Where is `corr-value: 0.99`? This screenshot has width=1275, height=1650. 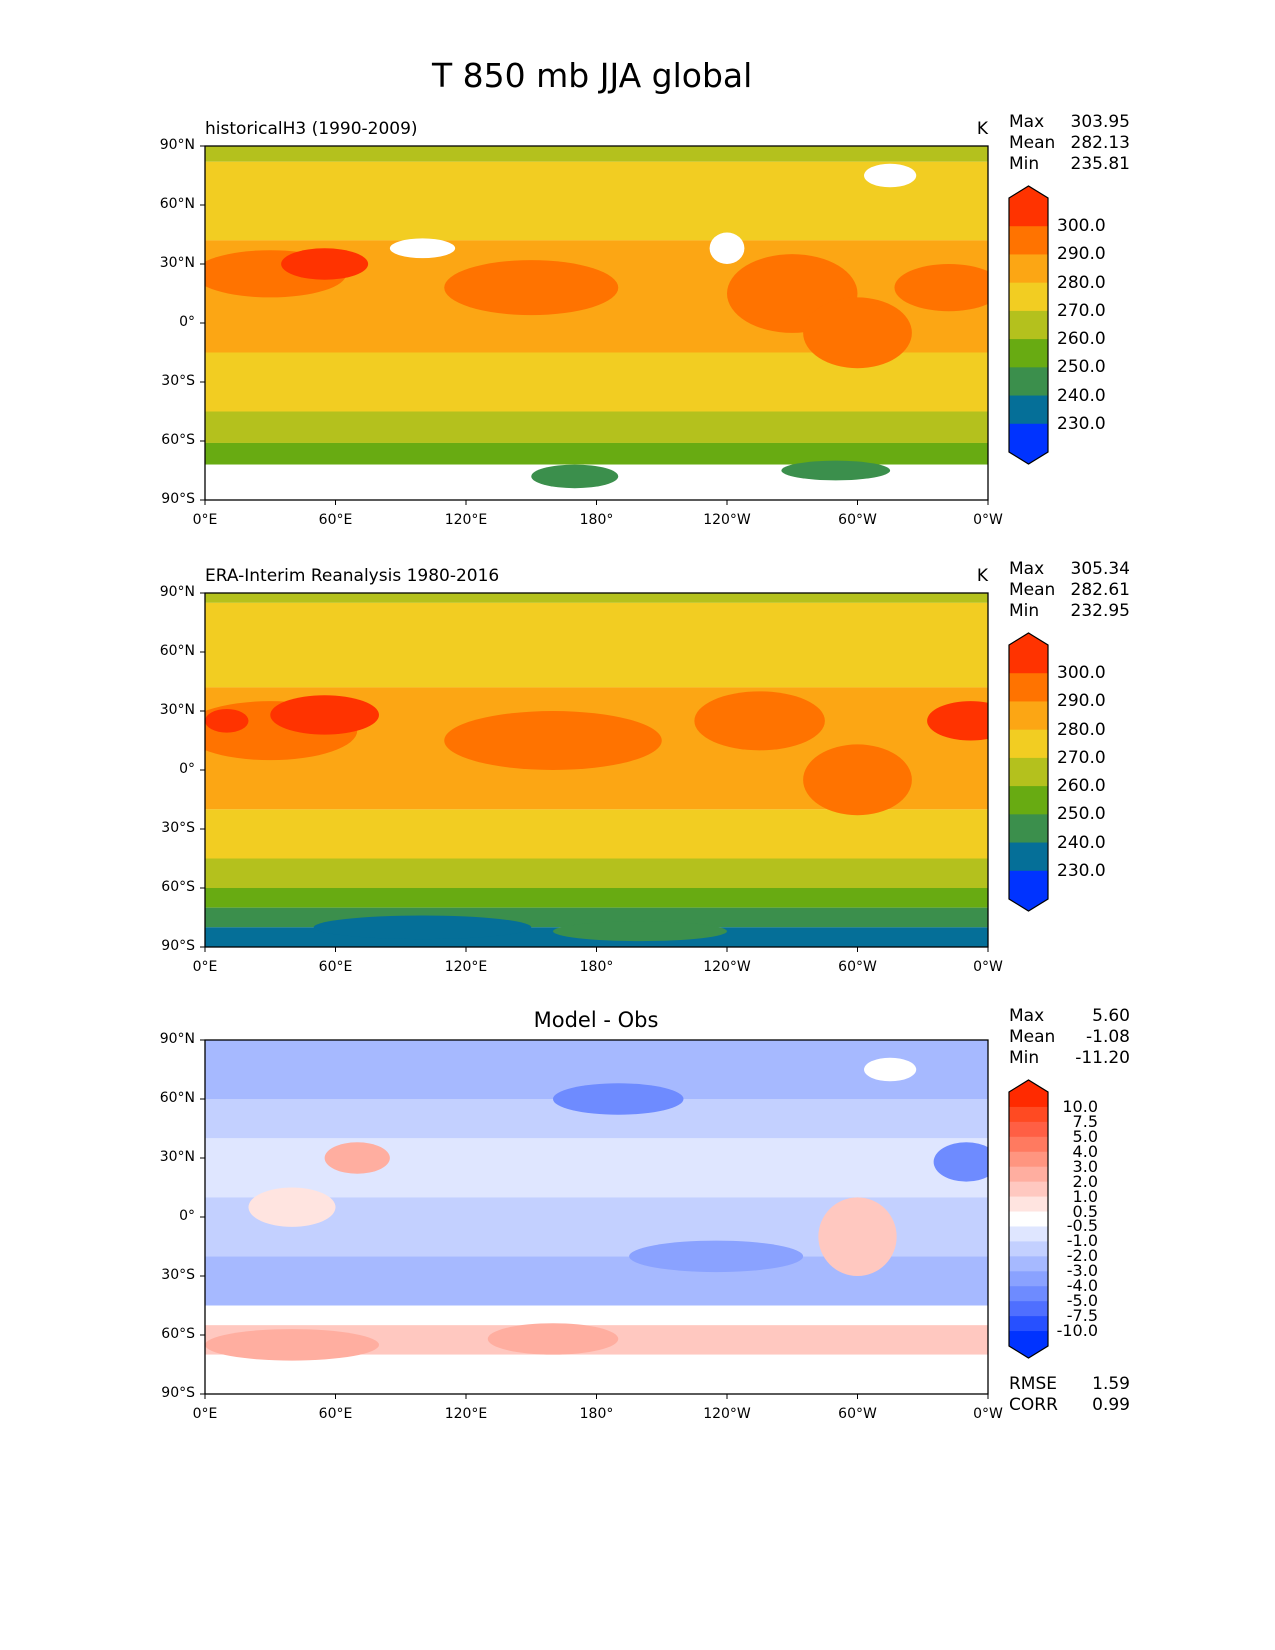
corr-value: 0.99 is located at coordinates (1111, 1405).